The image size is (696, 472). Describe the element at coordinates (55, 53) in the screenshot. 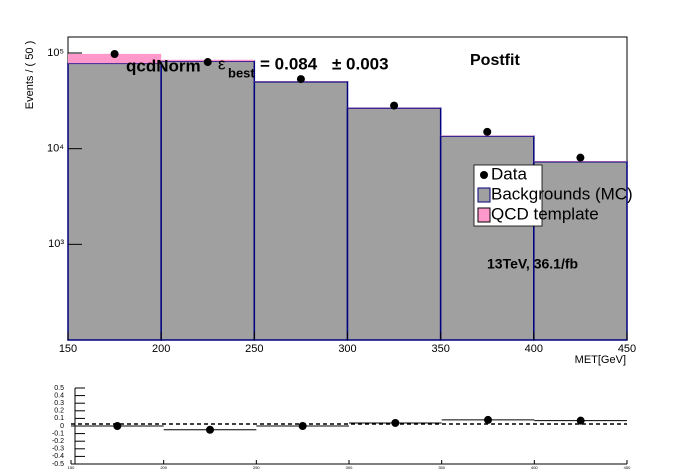

I see `y-tick-label: 10⁵` at that location.